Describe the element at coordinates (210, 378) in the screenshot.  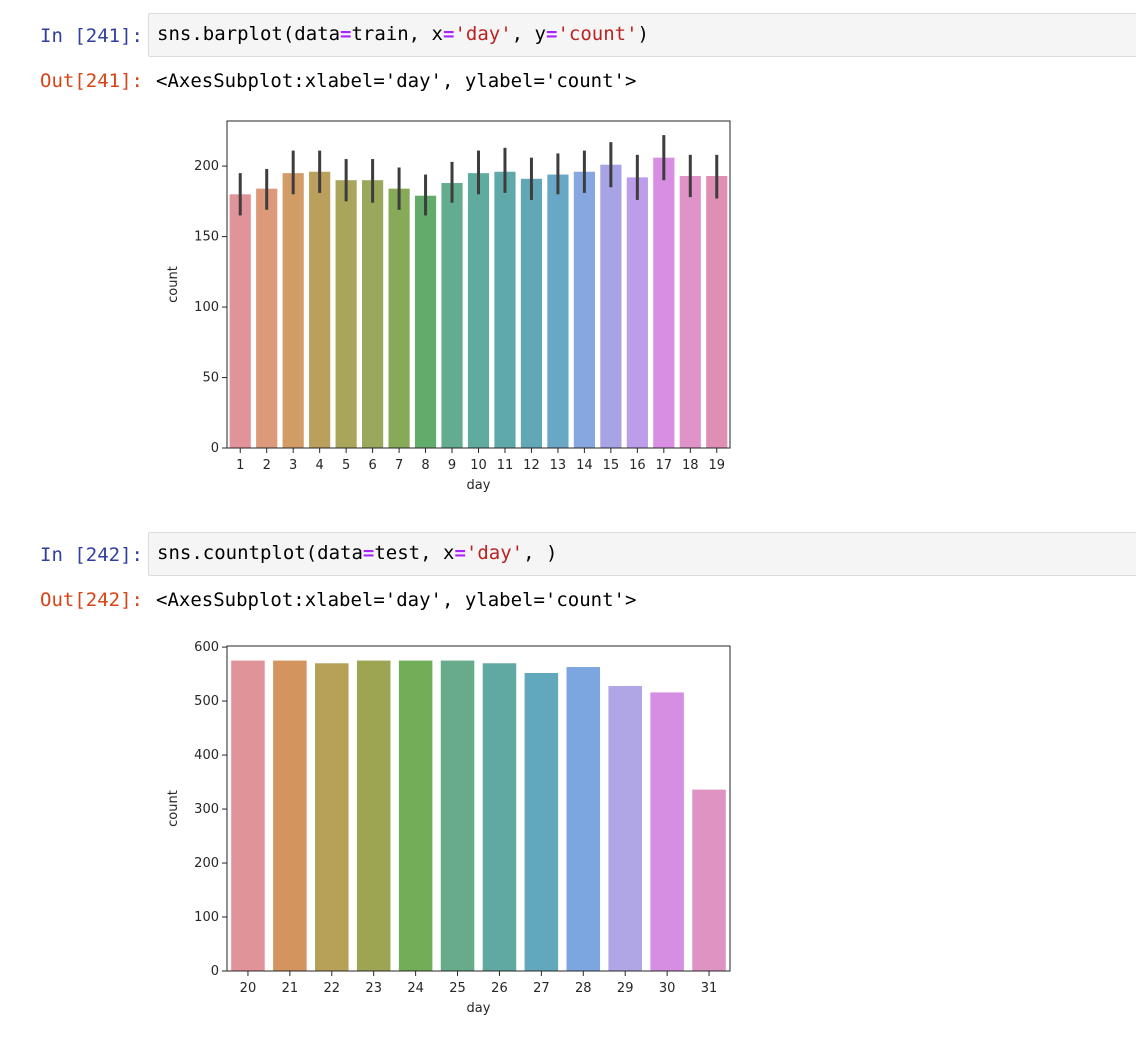
I see `y-tick-label: 50` at that location.